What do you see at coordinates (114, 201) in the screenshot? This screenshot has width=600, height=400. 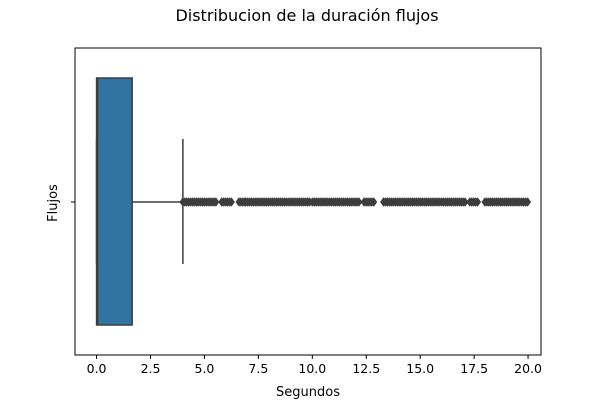 I see `iqr-box` at bounding box center [114, 201].